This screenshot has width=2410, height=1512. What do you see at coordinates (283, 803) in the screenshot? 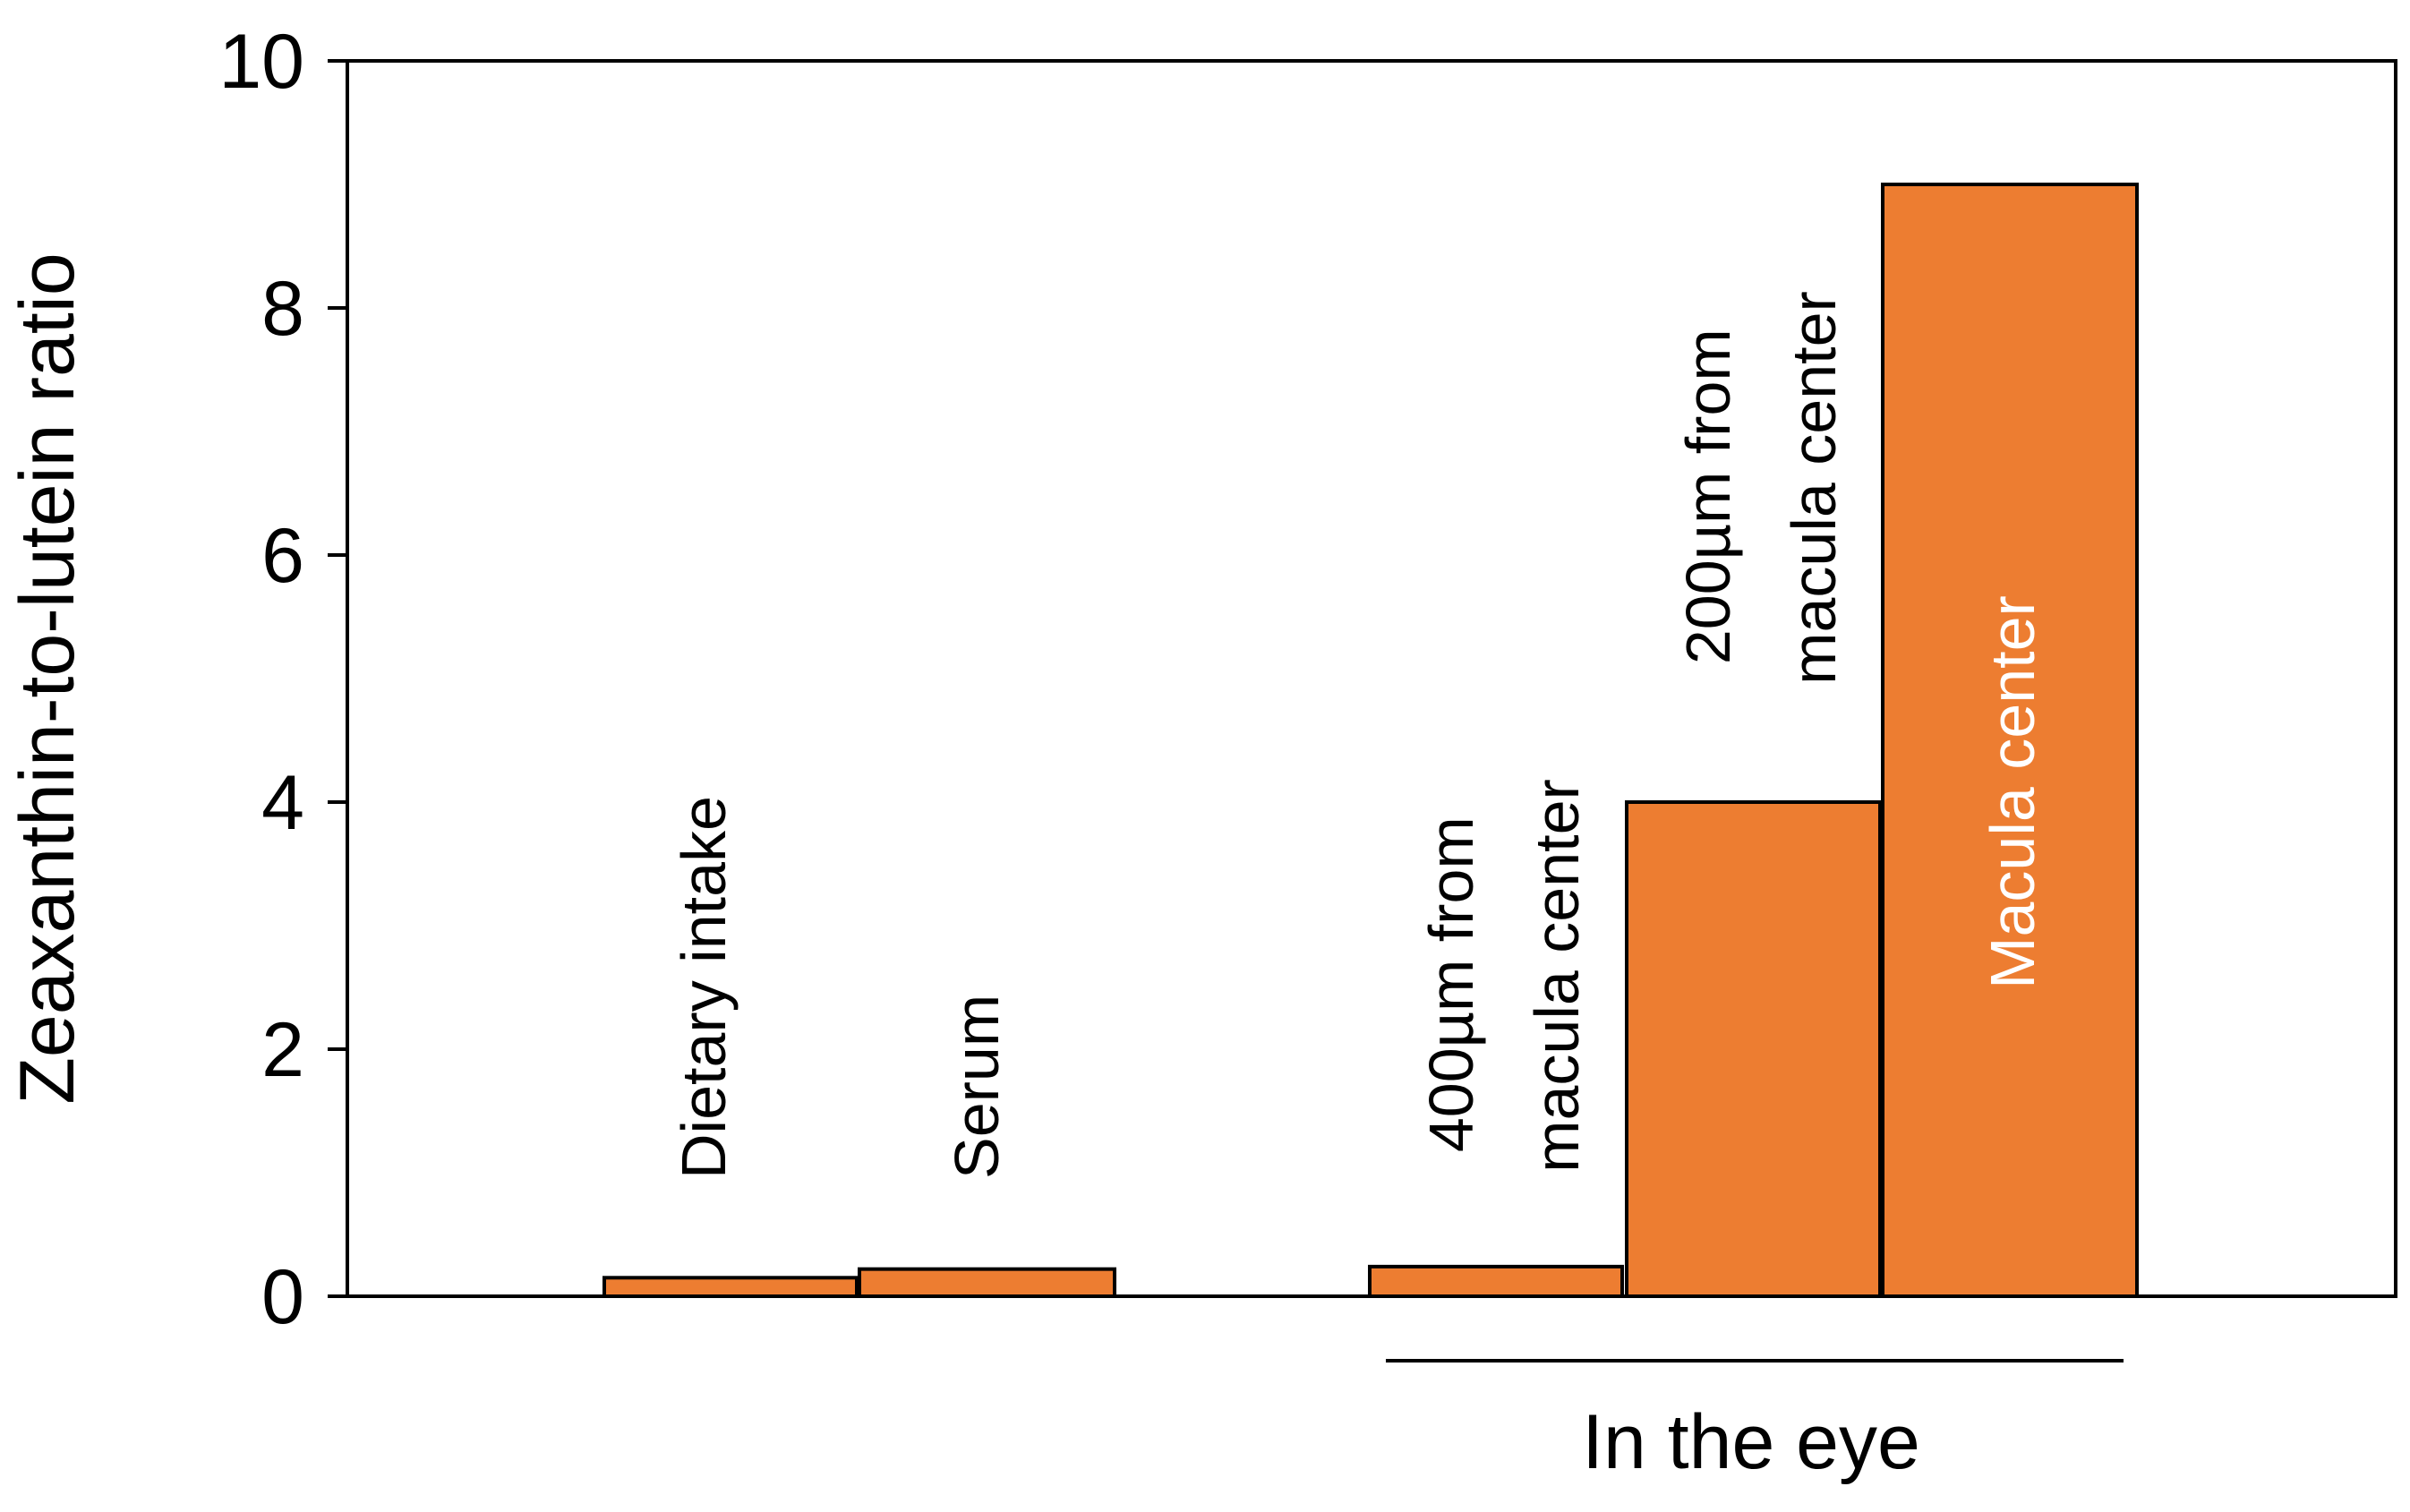
I see `y-tick-label: 4` at bounding box center [283, 803].